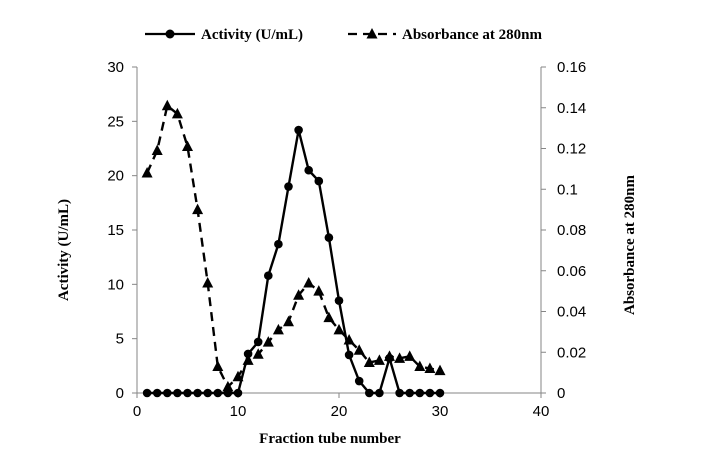 This screenshot has height=469, width=709. What do you see at coordinates (541, 411) in the screenshot?
I see `x-tick-label: 40` at bounding box center [541, 411].